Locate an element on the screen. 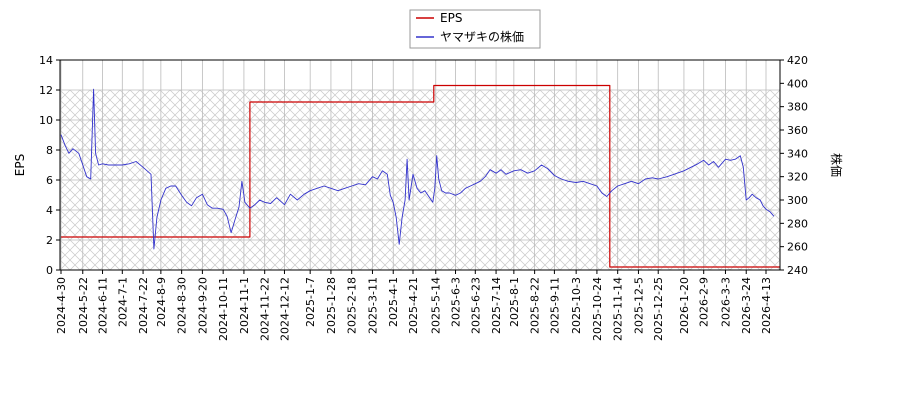 The height and width of the screenshot is (400, 900). right-axis: 240 260 280 300 320 340 360 380 400 420 is located at coordinates (794, 165).